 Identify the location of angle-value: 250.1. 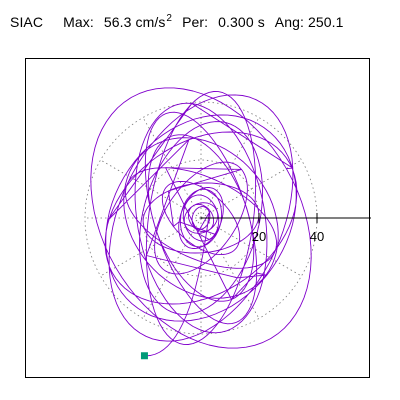
(326, 22).